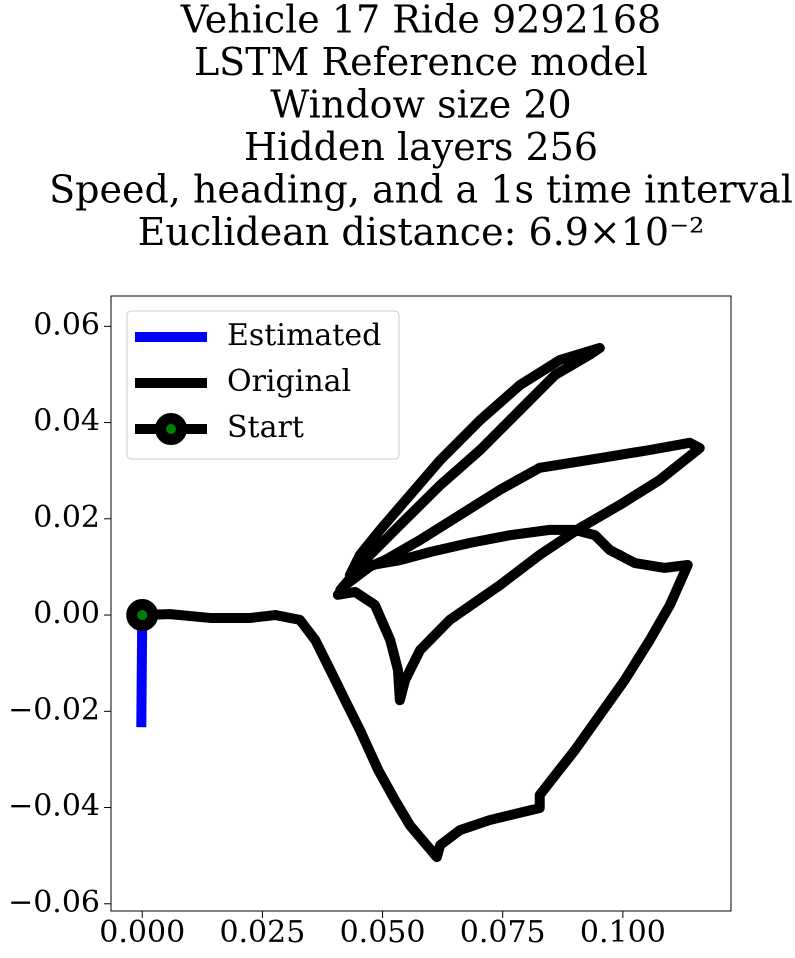 The height and width of the screenshot is (958, 795). What do you see at coordinates (262, 932) in the screenshot?
I see `x-tick-label: 0.025` at bounding box center [262, 932].